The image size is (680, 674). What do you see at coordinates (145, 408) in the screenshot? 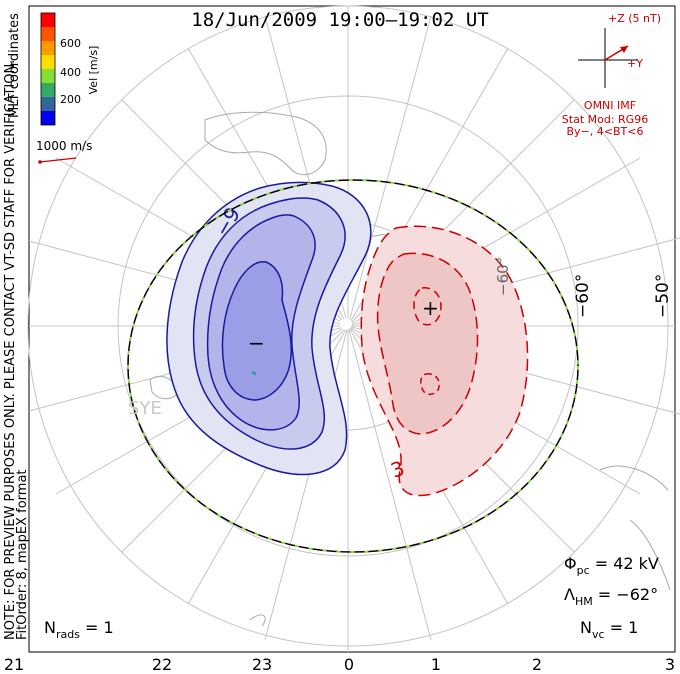
I see `station-label: SYE` at bounding box center [145, 408].